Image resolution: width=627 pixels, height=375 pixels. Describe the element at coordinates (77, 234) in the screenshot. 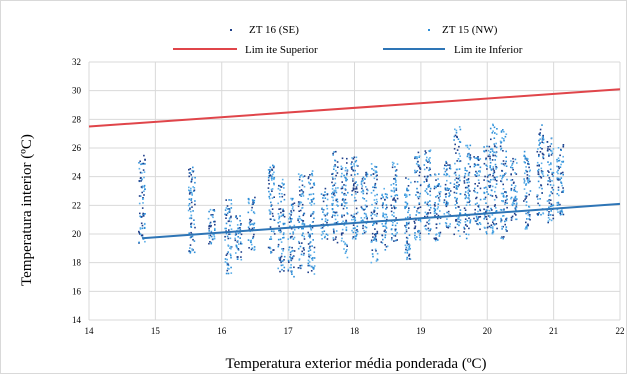

I see `y-tick-label: 20` at that location.